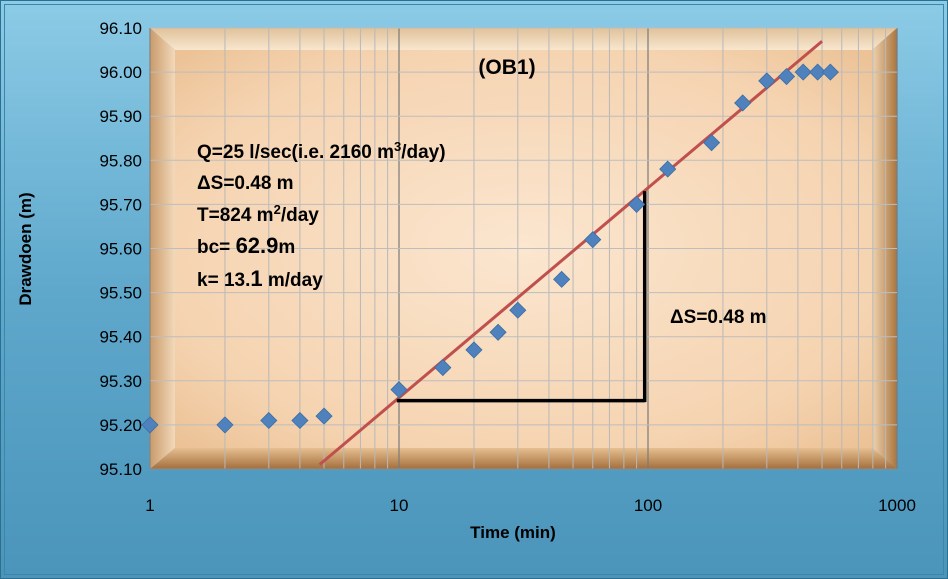 This screenshot has width=948, height=579. What do you see at coordinates (648, 505) in the screenshot?
I see `x-tick-label: 100` at bounding box center [648, 505].